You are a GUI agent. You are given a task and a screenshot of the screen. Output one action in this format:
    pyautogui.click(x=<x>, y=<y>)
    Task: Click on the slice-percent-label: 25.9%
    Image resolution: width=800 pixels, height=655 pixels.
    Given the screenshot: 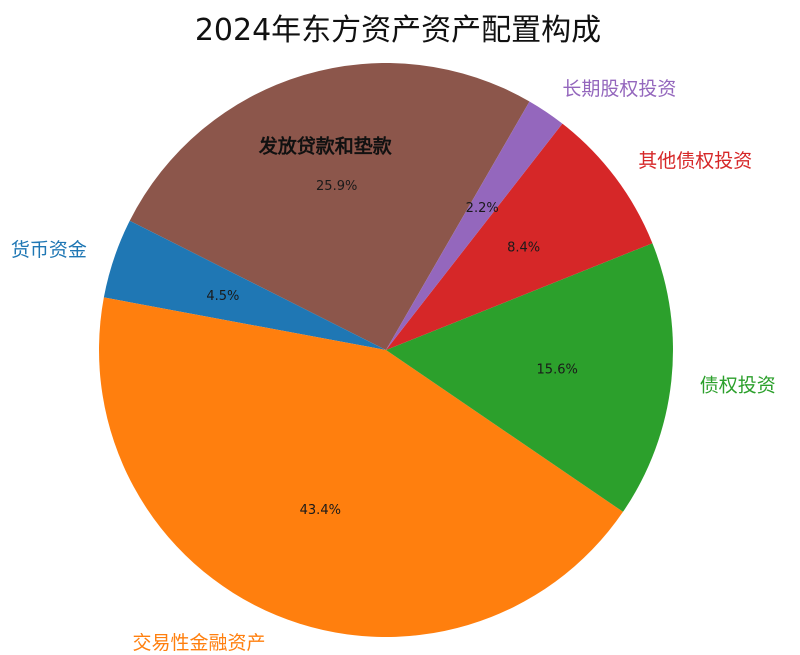 What is the action you would take?
    pyautogui.click(x=336, y=186)
    